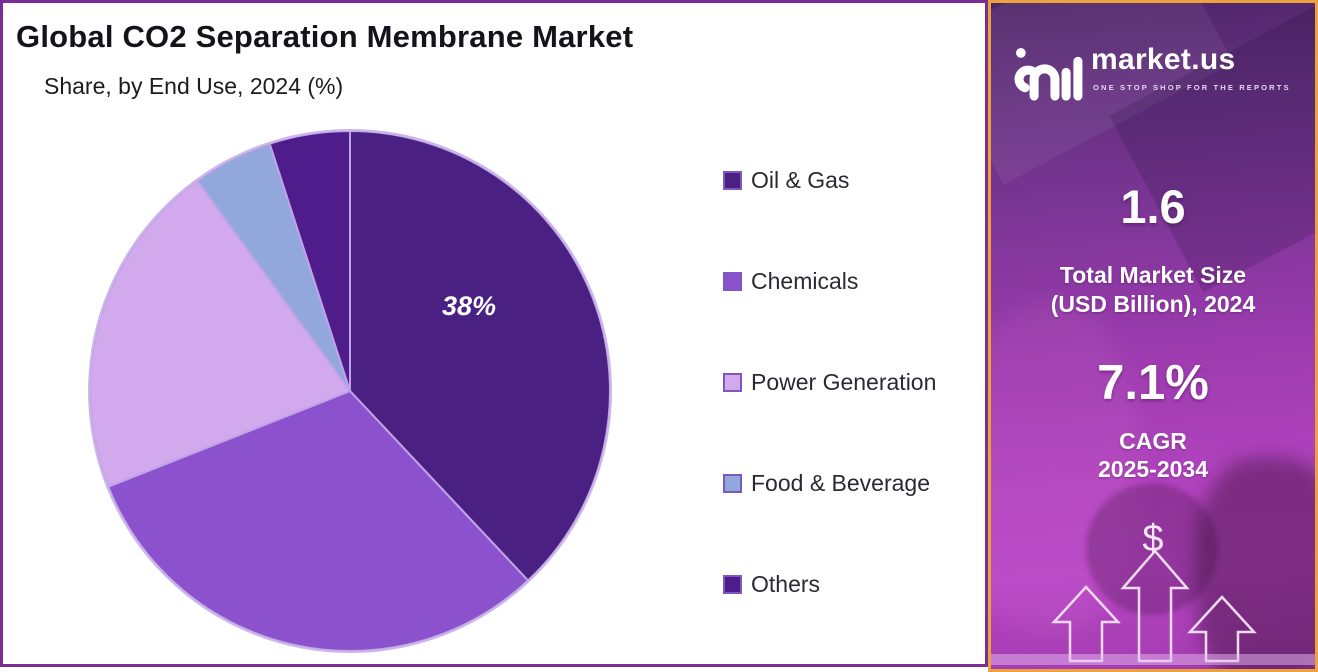 The width and height of the screenshot is (1318, 672). I want to click on market-size-label-line1: Total Market Size, so click(1153, 275).